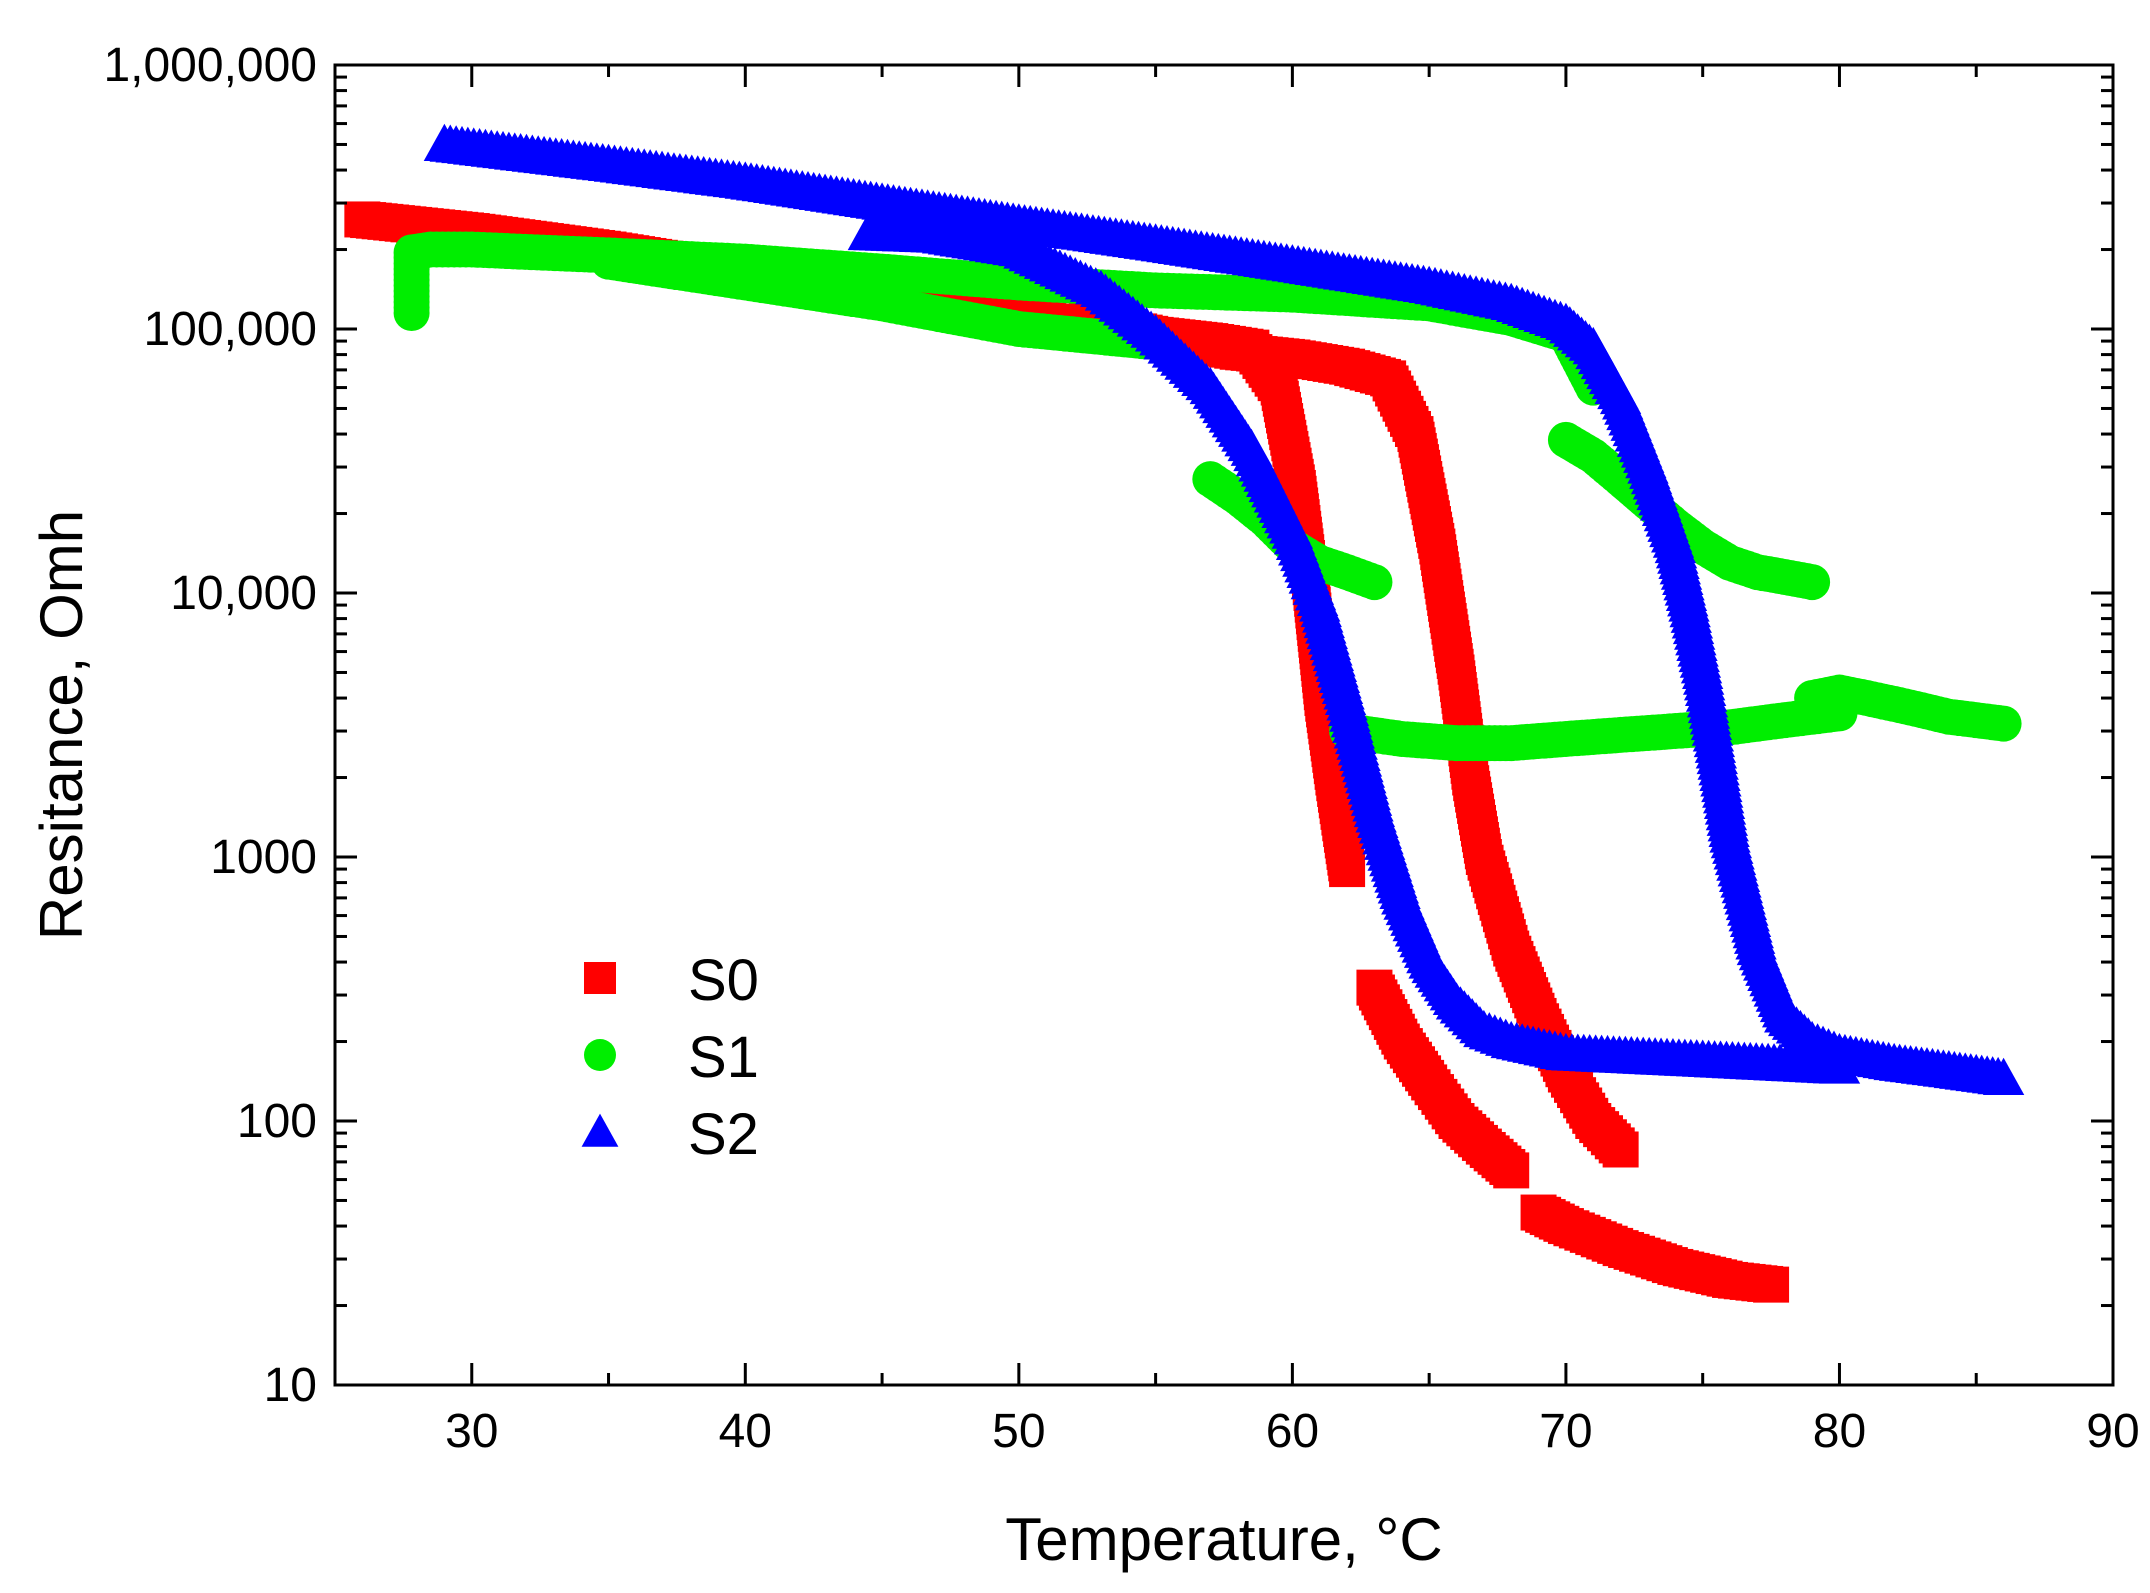  I want to click on y-axis-title: Resitance, Omh, so click(61, 725).